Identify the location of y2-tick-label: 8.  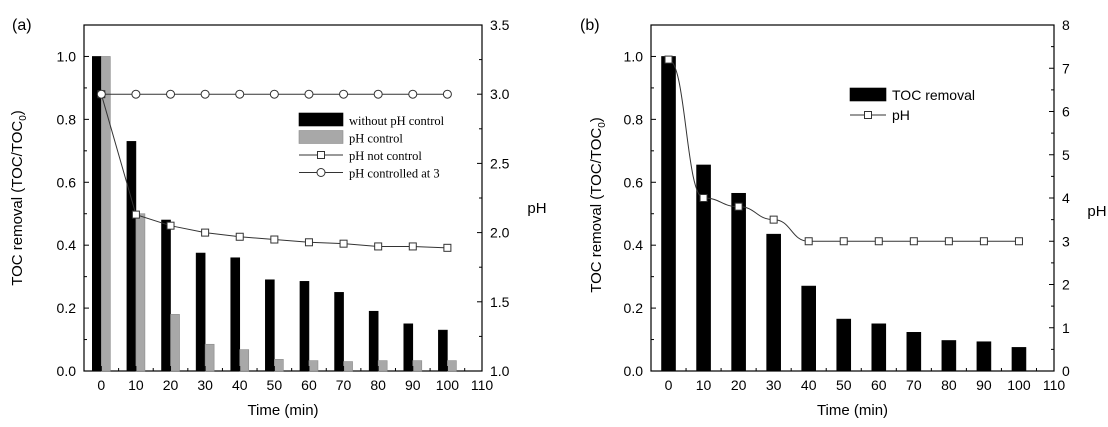
(1066, 25).